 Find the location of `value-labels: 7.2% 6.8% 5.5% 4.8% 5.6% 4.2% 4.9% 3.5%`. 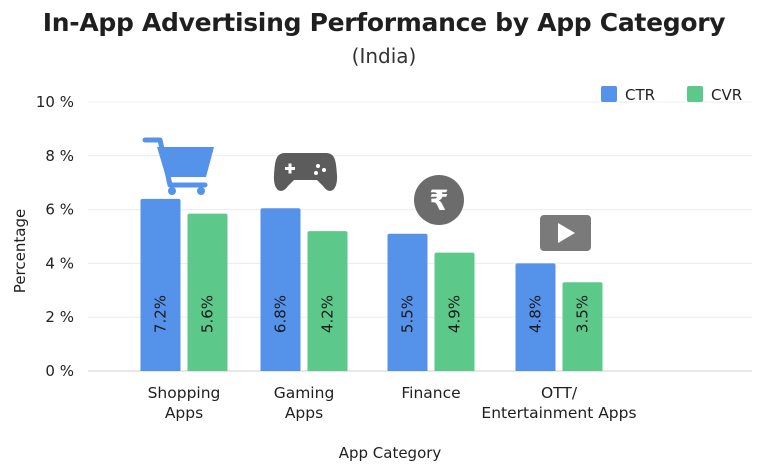

value-labels: 7.2% 6.8% 5.5% 4.8% 5.6% 4.2% 4.9% 3.5% is located at coordinates (372, 314).